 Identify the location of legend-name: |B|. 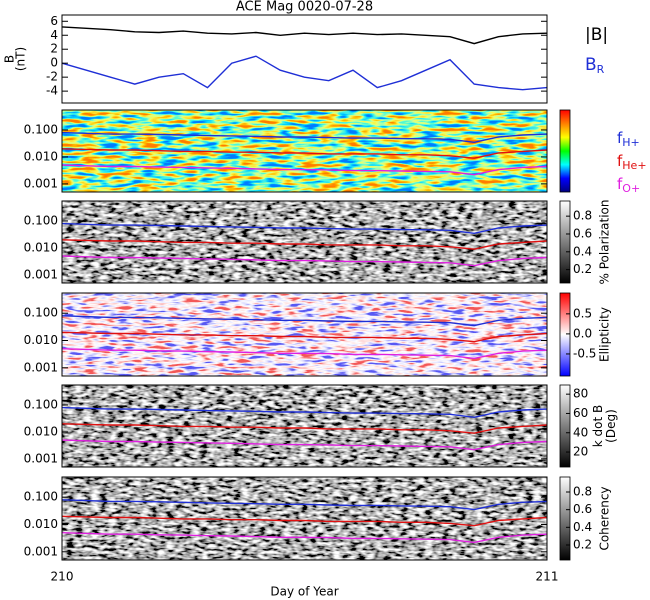
(596, 35).